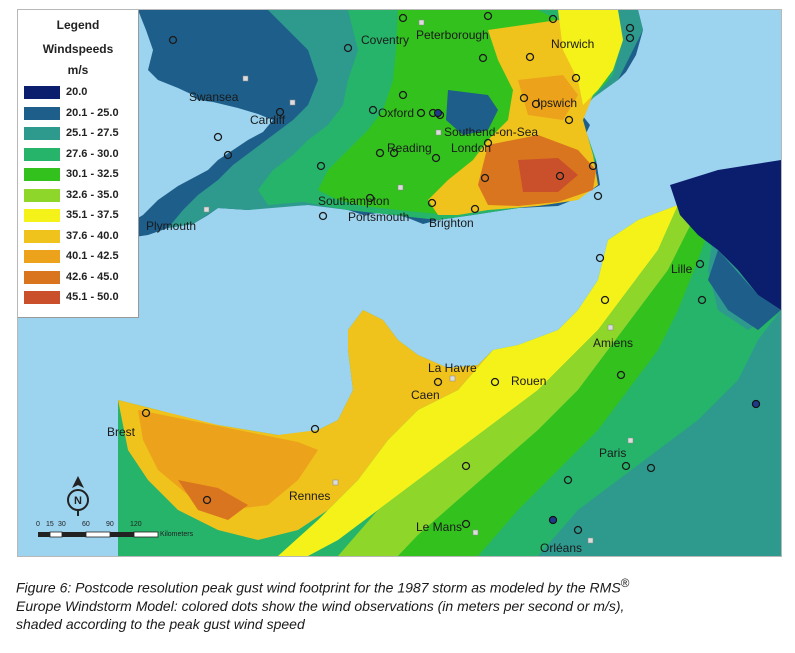 This screenshot has width=795, height=653. Describe the element at coordinates (121, 432) in the screenshot. I see `city-label-brest: Brest` at that location.